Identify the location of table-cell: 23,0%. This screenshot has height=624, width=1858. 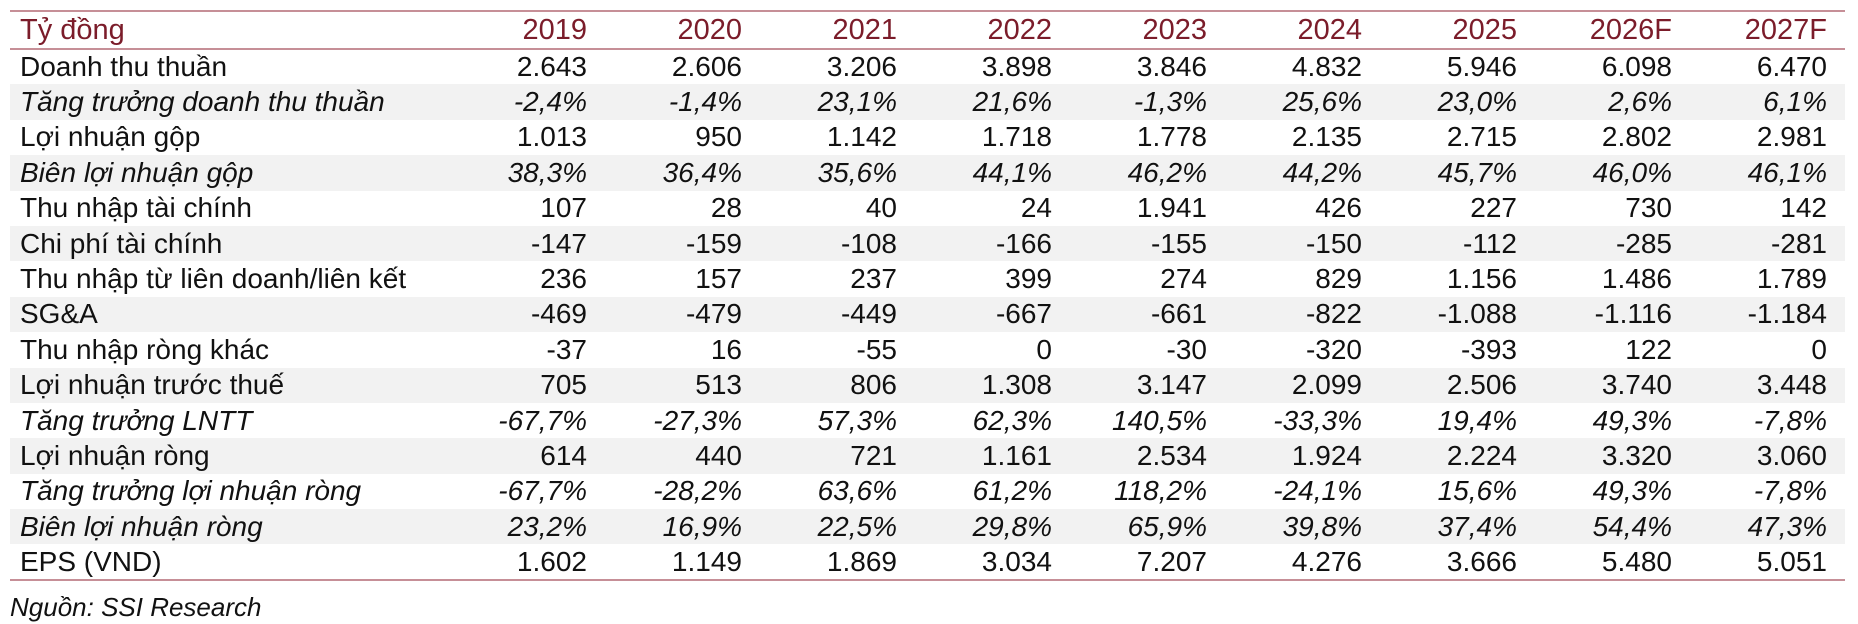
(1457, 102).